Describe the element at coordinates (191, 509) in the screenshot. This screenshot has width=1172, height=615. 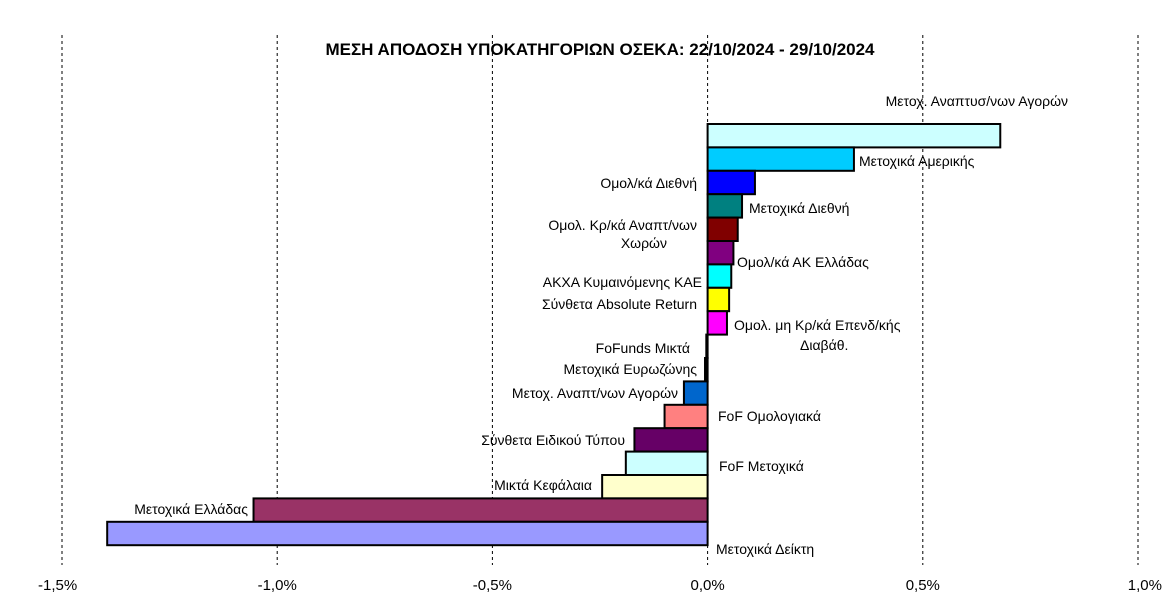
I see `bar-label: Μετοχικά Ελλάδας` at that location.